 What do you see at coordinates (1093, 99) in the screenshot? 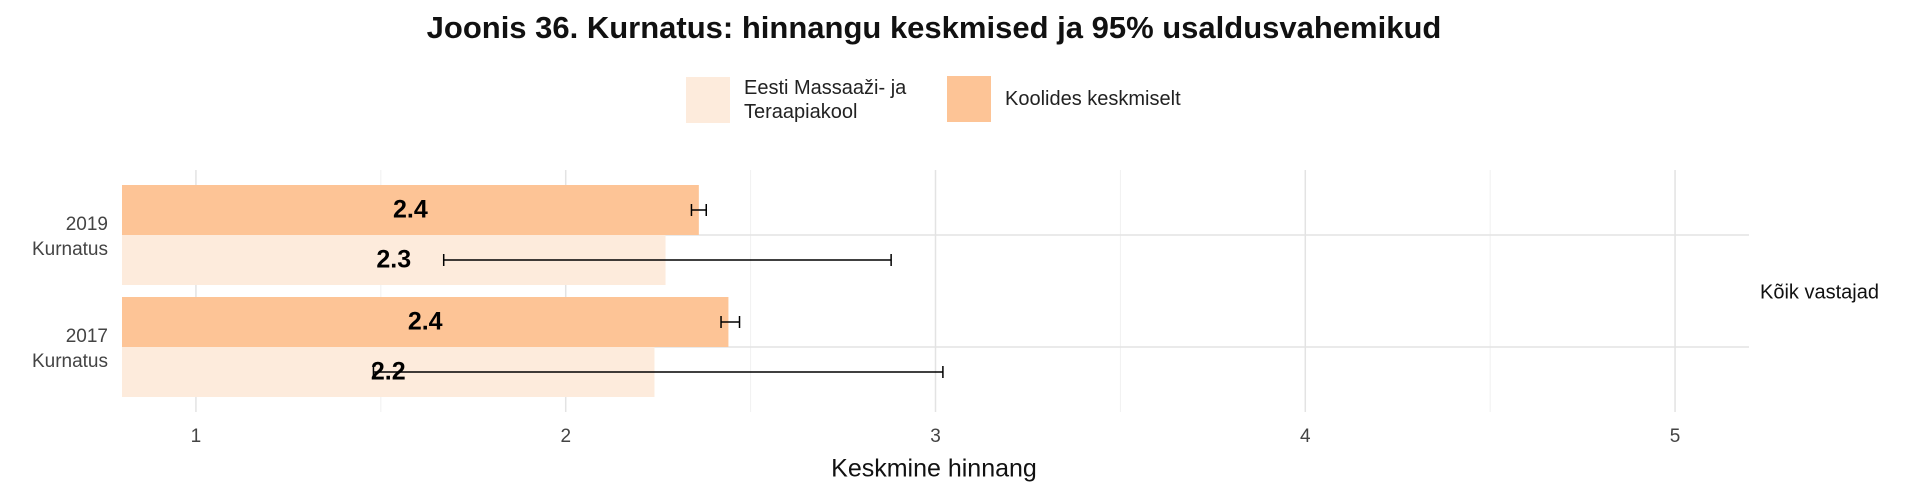
I see `legend-label: Koolides keskmiselt` at bounding box center [1093, 99].